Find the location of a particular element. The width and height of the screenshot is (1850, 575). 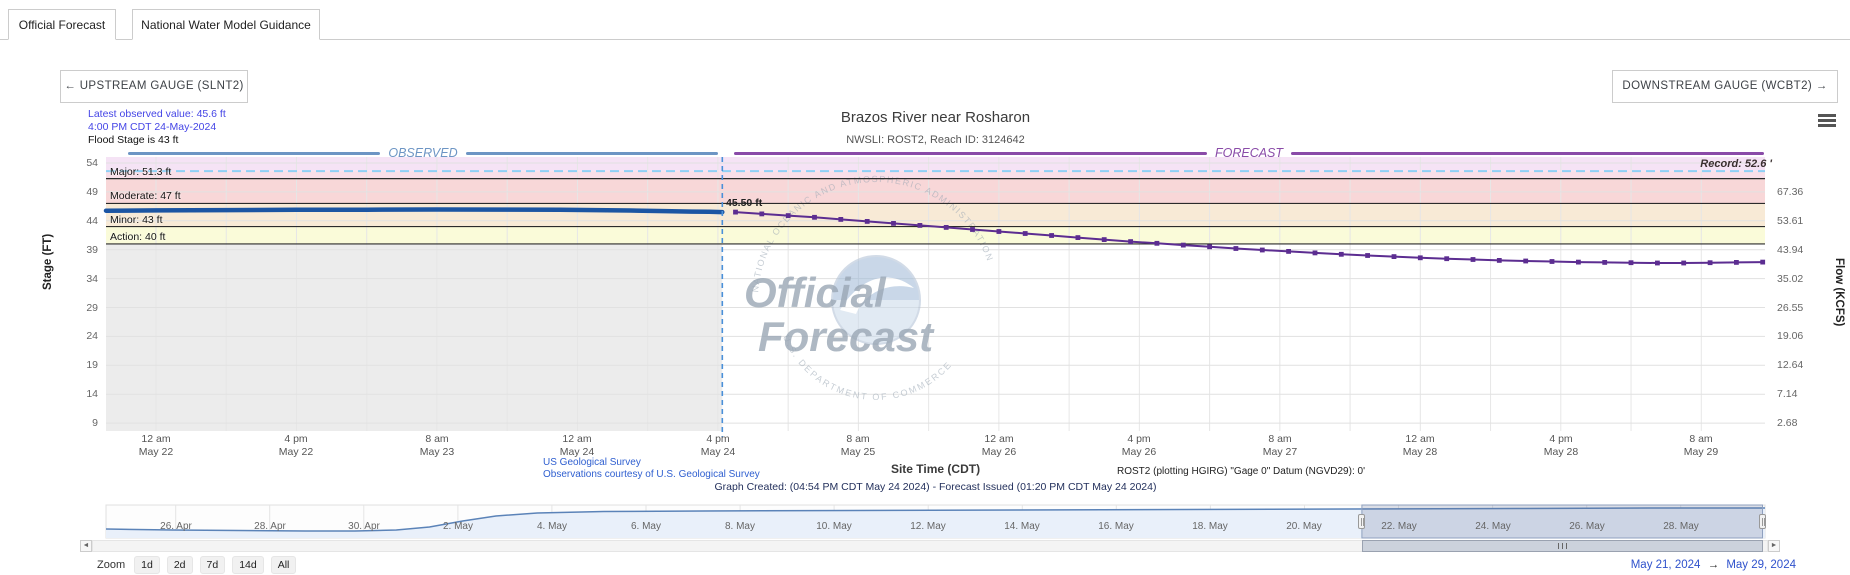

navigator-date-label: 28. May is located at coordinates (1681, 526).